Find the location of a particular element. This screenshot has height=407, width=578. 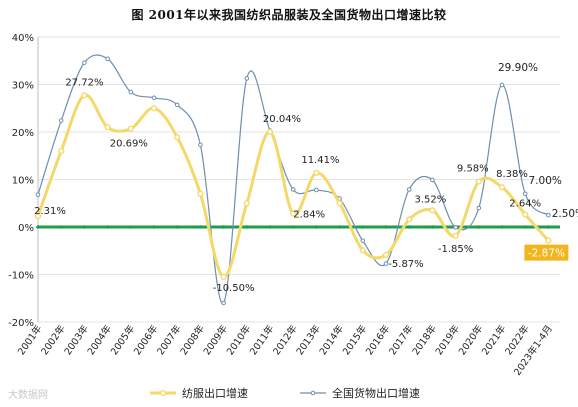

y-tick-label: 0% is located at coordinates (26, 228).